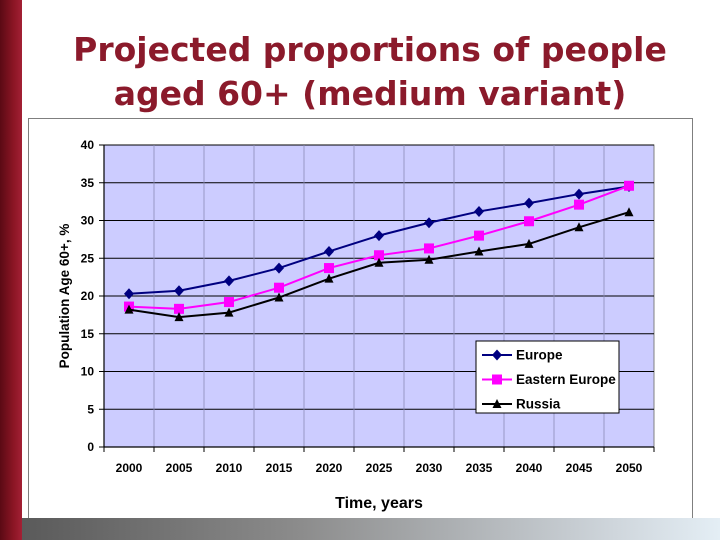  What do you see at coordinates (11, 270) in the screenshot?
I see `side-accent-bar` at bounding box center [11, 270].